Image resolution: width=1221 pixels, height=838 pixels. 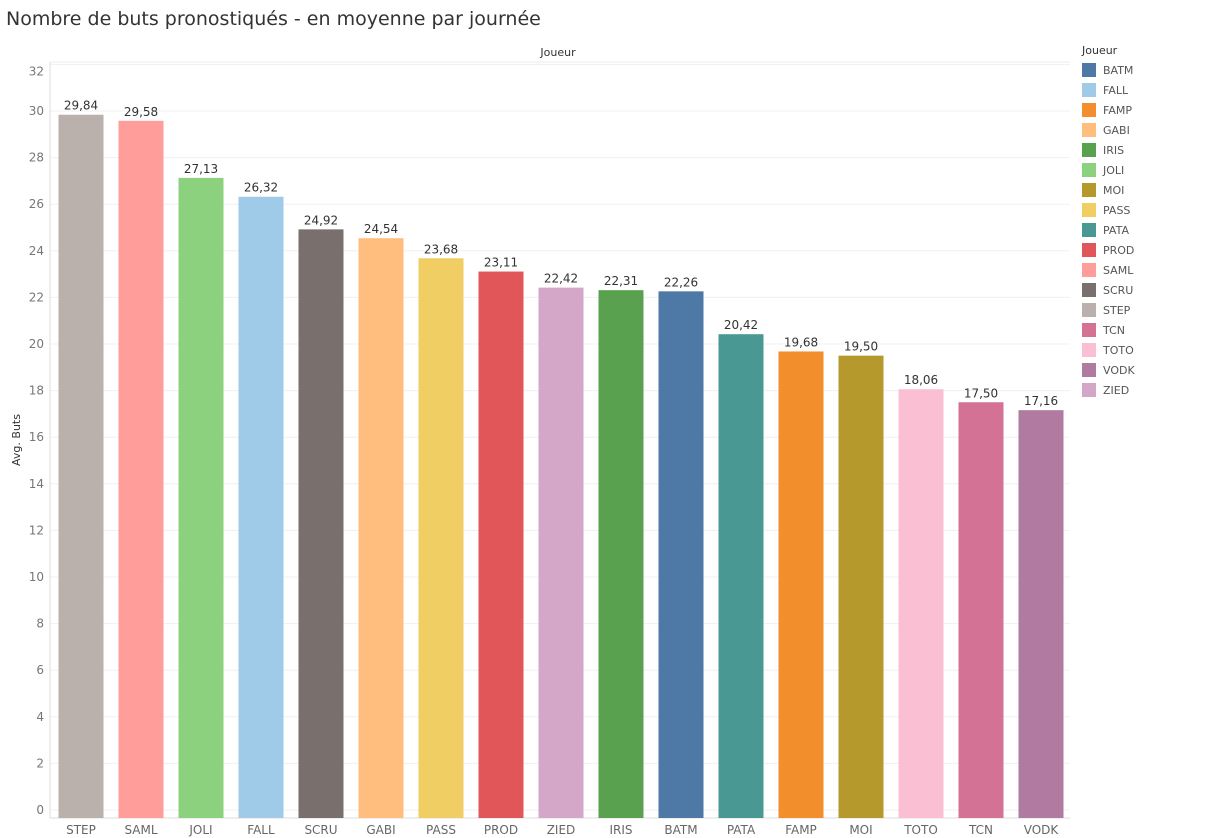 What do you see at coordinates (1108, 210) in the screenshot?
I see `legend-item: PASS` at bounding box center [1108, 210].